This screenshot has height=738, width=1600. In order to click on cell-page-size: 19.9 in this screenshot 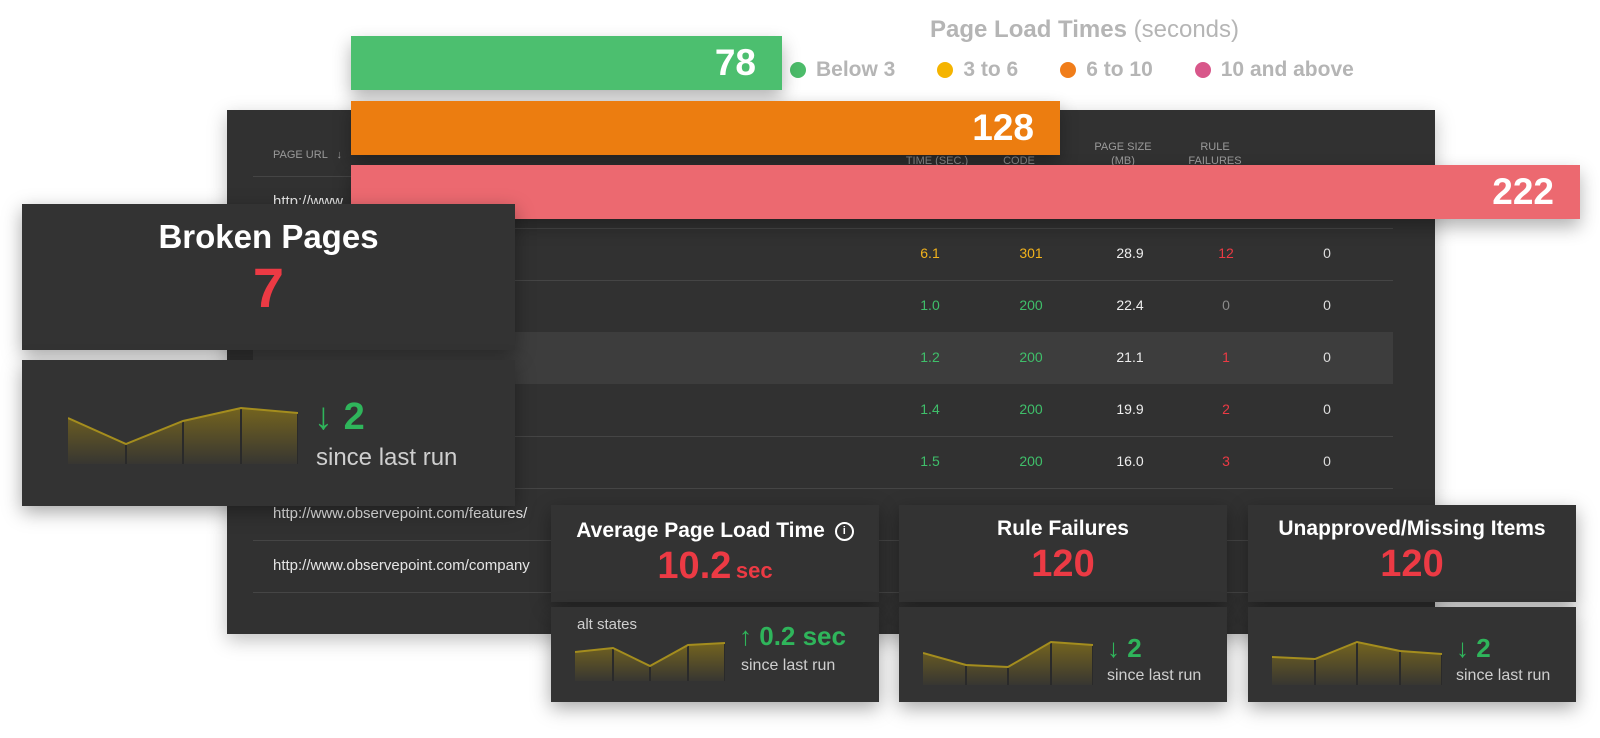, I will do `click(1130, 409)`.